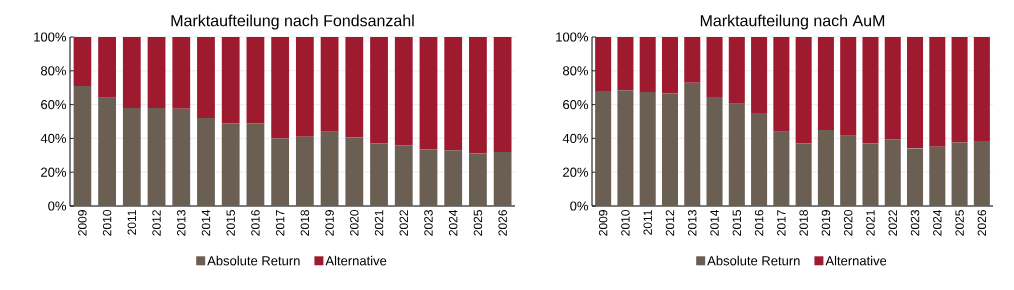  What do you see at coordinates (379, 223) in the screenshot?
I see `x-tick-label: 2021` at bounding box center [379, 223].